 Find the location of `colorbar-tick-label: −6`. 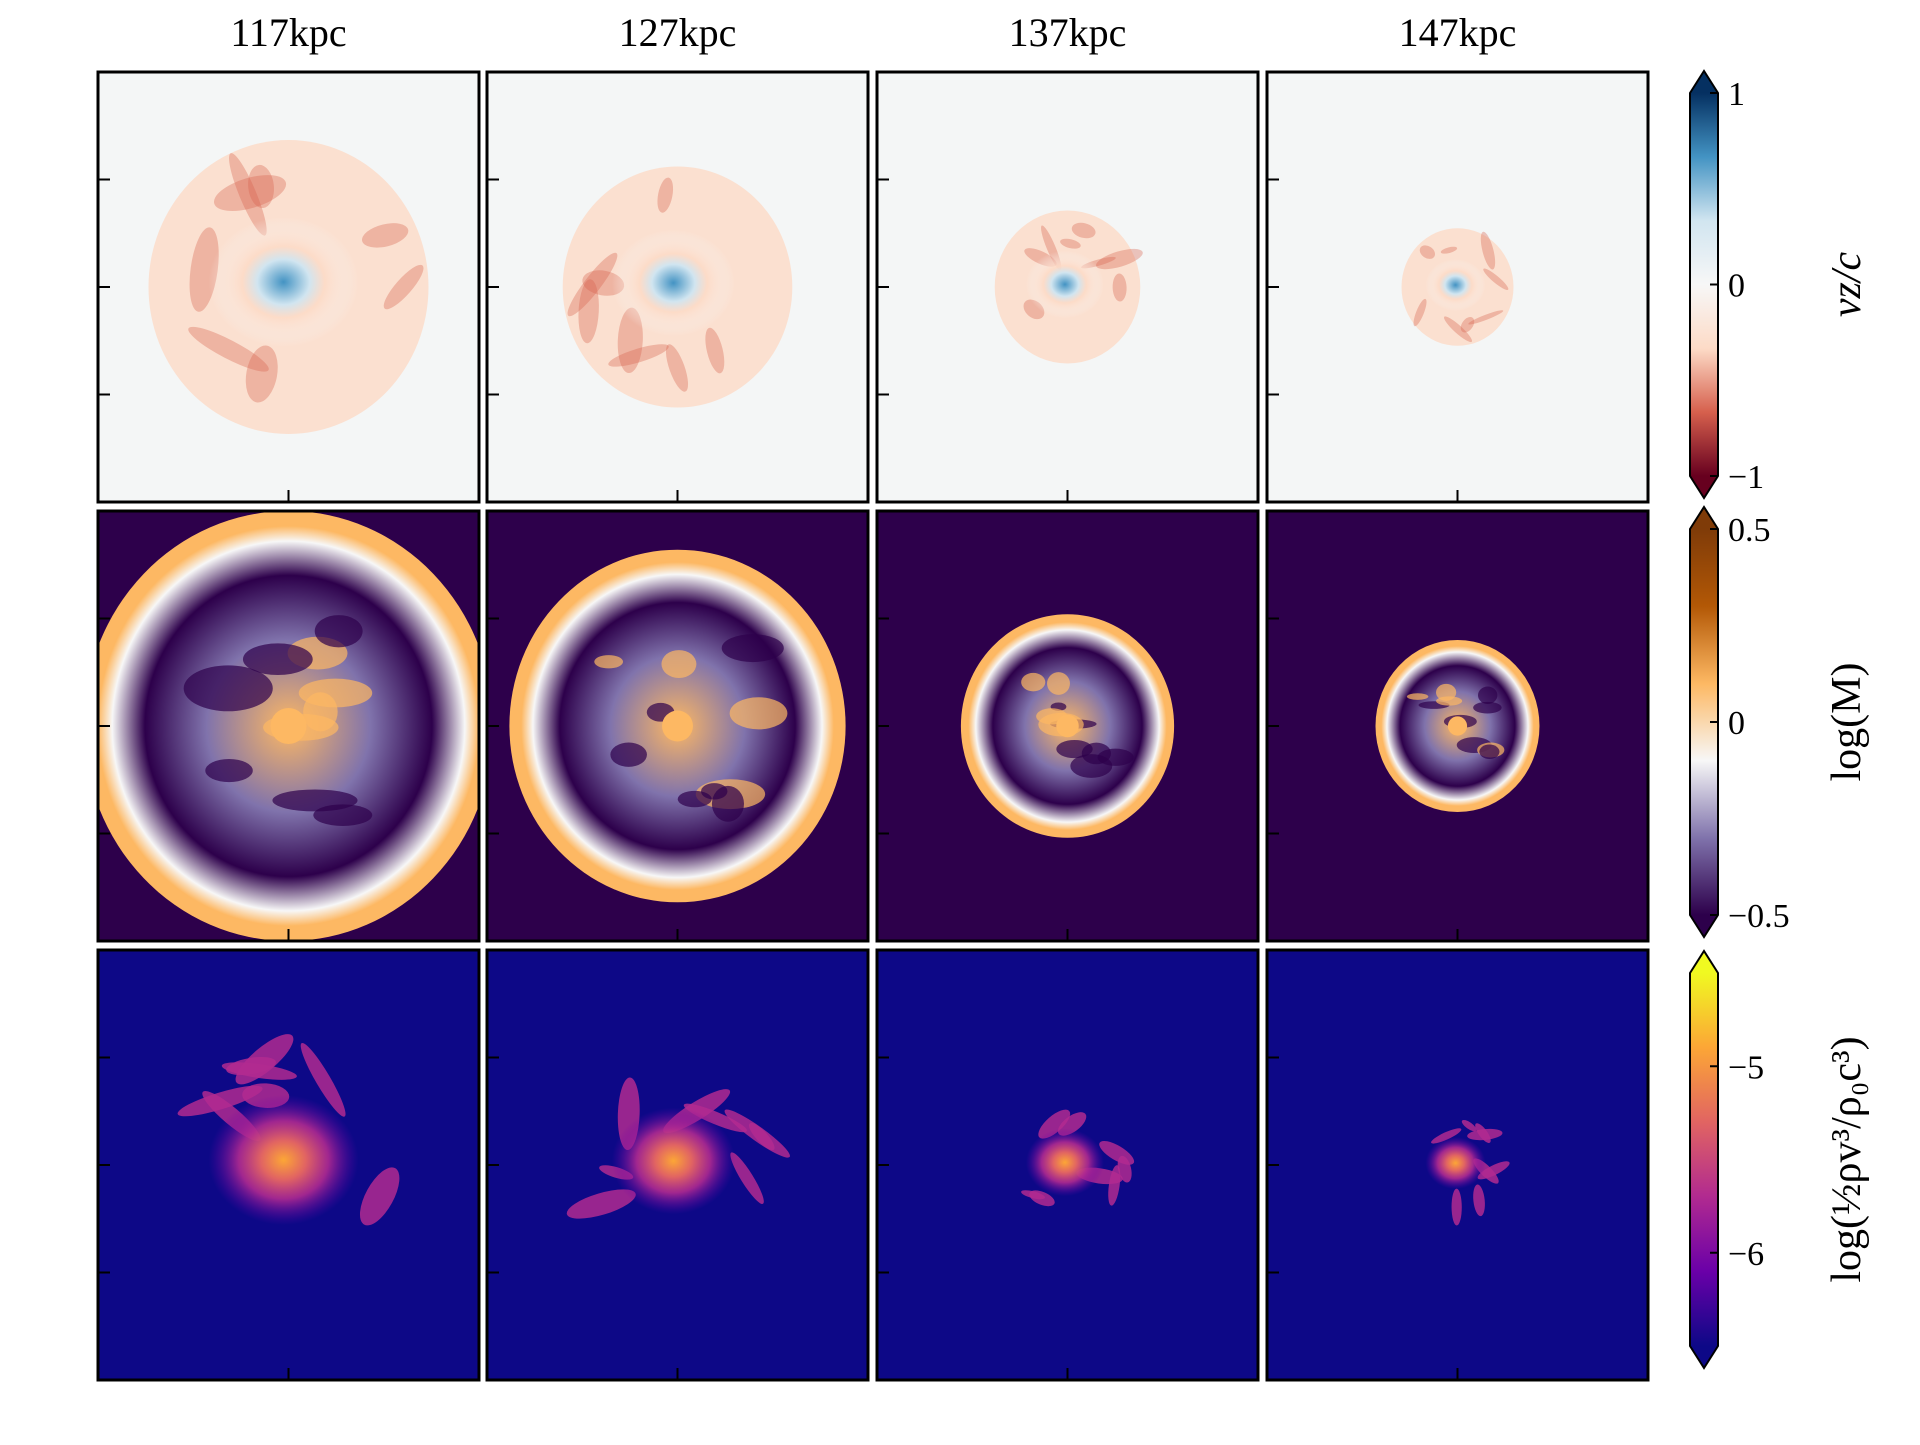

colorbar-tick-label: −6 is located at coordinates (1746, 1254).